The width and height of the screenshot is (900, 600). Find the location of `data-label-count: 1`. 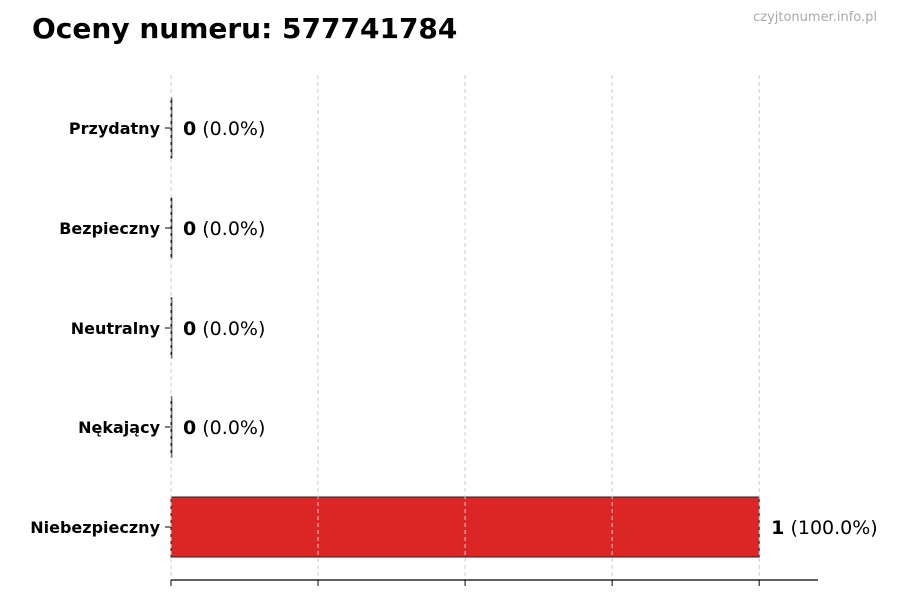

data-label-count: 1 is located at coordinates (777, 528).